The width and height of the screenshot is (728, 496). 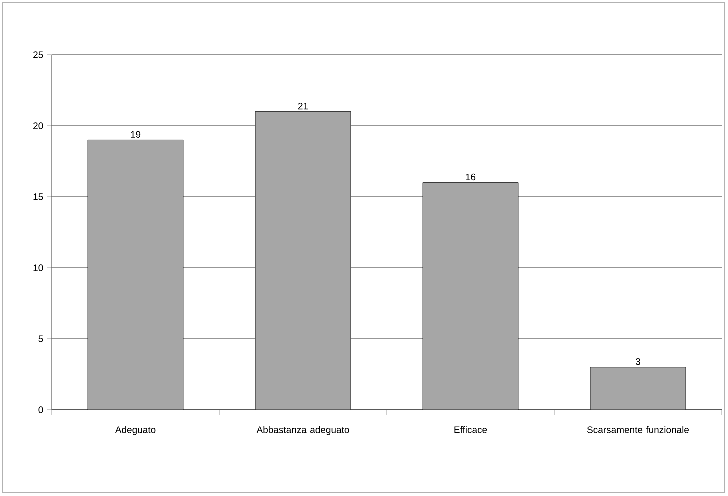 What do you see at coordinates (303, 431) in the screenshot?
I see `x-tick-label: Abbastanza adeguato` at bounding box center [303, 431].